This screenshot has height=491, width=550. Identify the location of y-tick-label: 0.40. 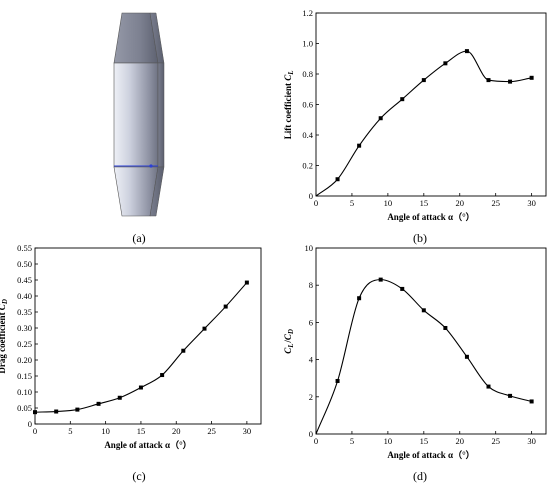
(24, 296).